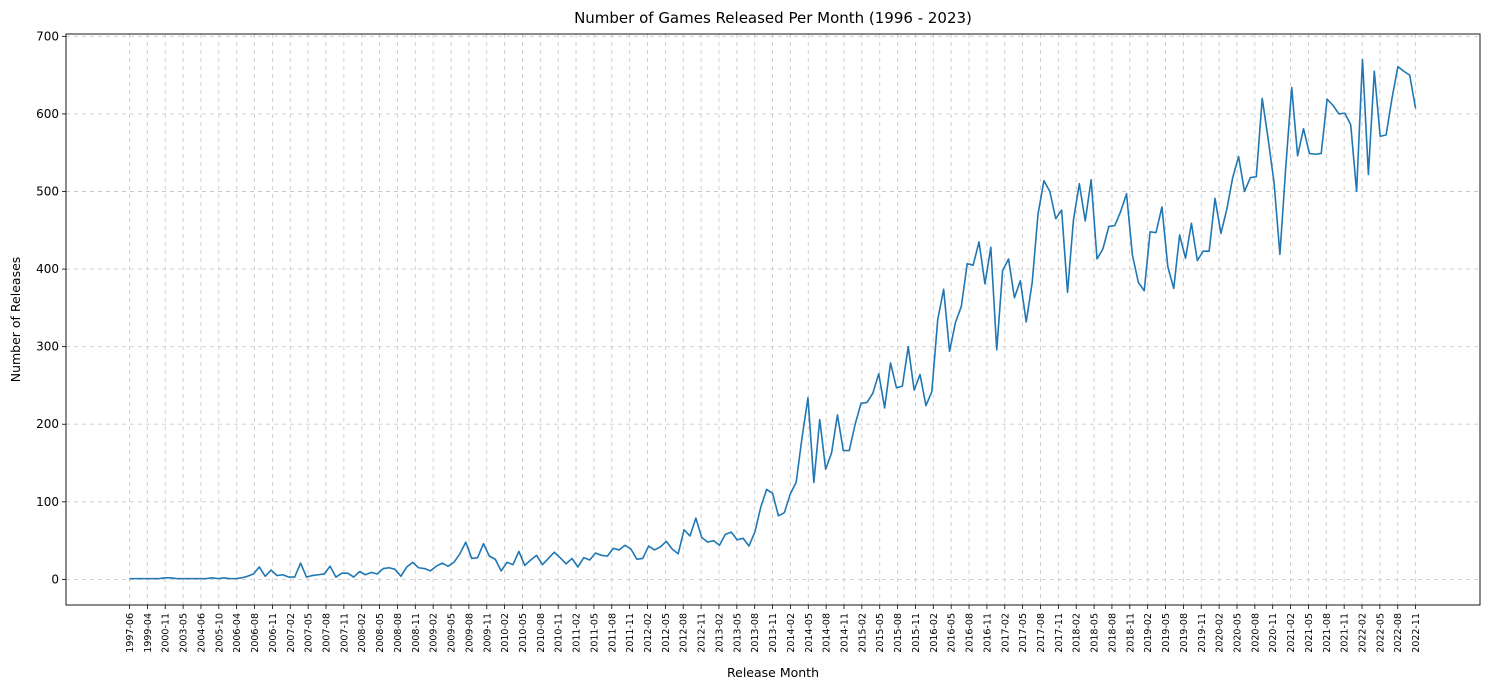 This screenshot has height=690, width=1489. Describe the element at coordinates (47, 269) in the screenshot. I see `y-tick-label: 400` at that location.